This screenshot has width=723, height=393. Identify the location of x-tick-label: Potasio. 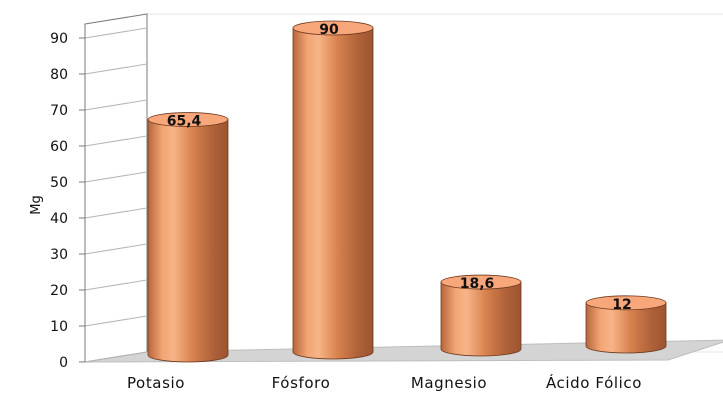
(156, 383).